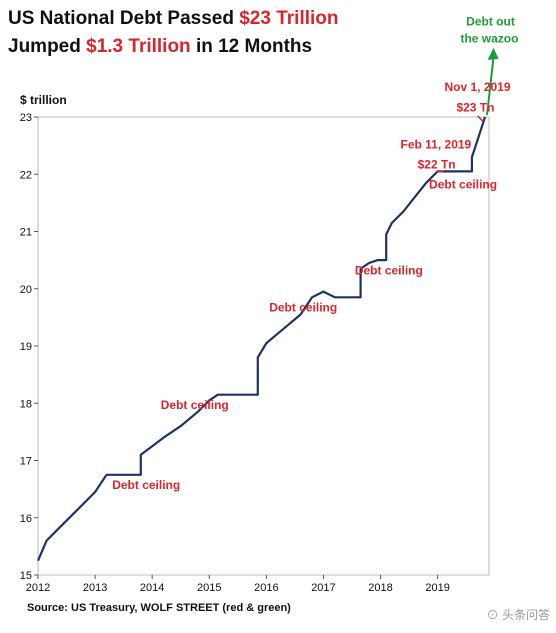 This screenshot has width=556, height=633. Describe the element at coordinates (475, 107) in the screenshot. I see `annotation-label: $23 Tn` at that location.